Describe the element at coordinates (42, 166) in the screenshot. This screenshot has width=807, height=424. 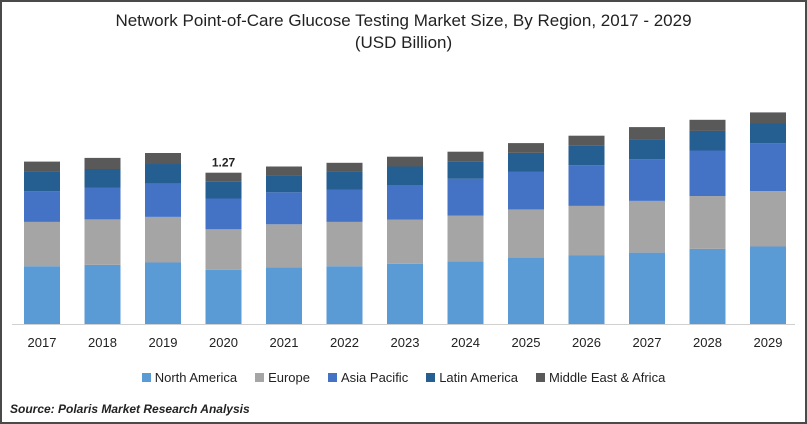
I see `bar-segment-2017-middle-east-africa` at that location.